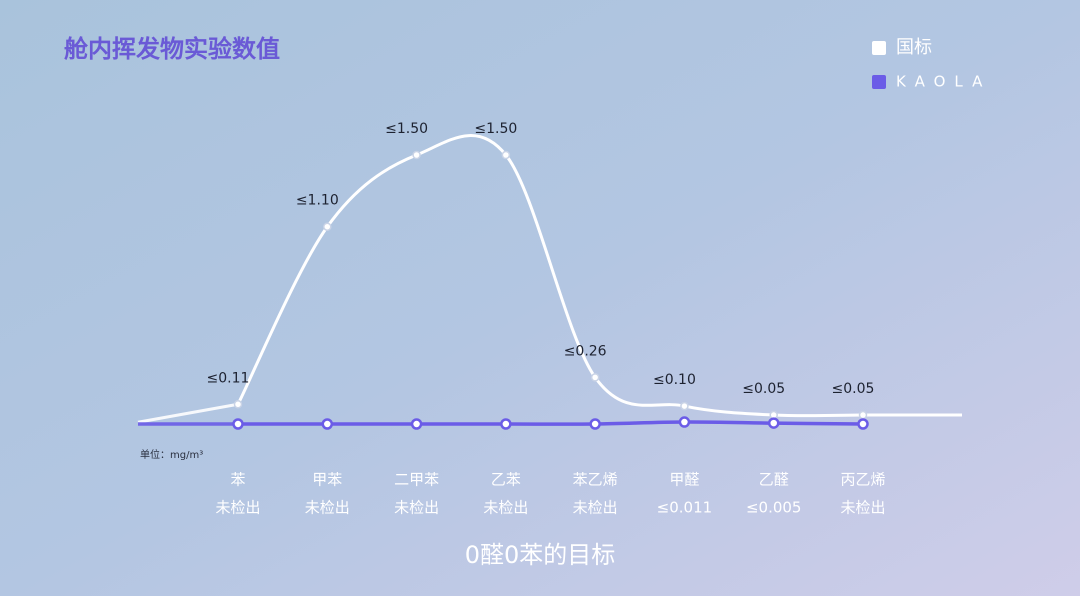  What do you see at coordinates (327, 480) in the screenshot?
I see `x-tick-label: 甲苯` at bounding box center [327, 480].